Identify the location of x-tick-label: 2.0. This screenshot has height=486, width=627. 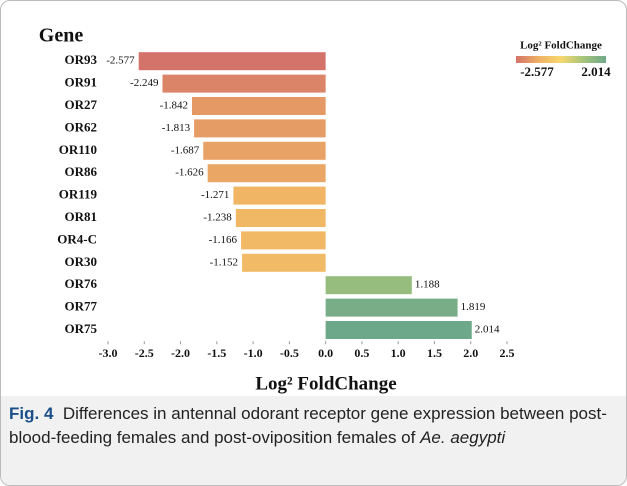
(470, 353).